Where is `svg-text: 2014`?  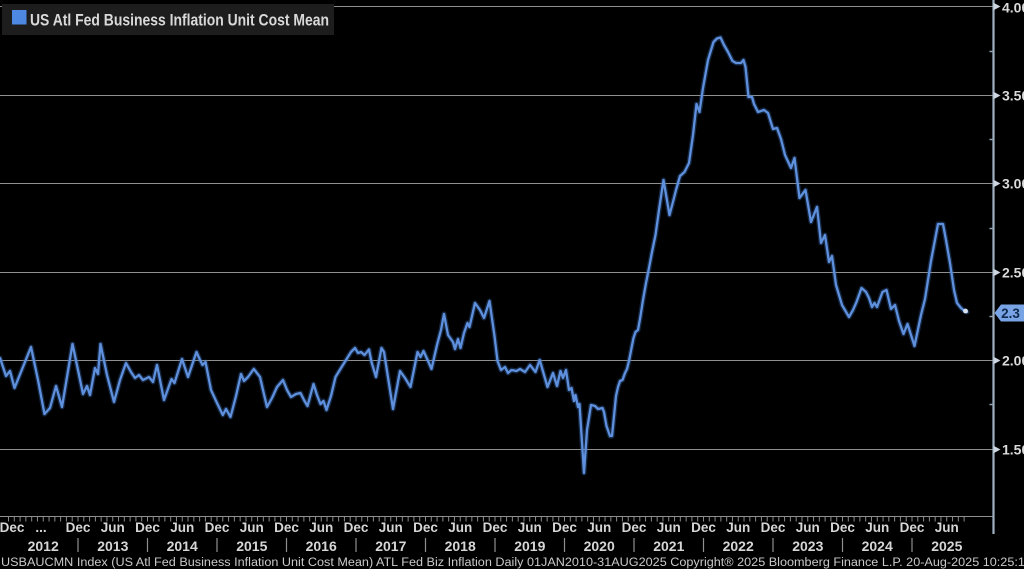
svg-text: 2014 is located at coordinates (182, 546).